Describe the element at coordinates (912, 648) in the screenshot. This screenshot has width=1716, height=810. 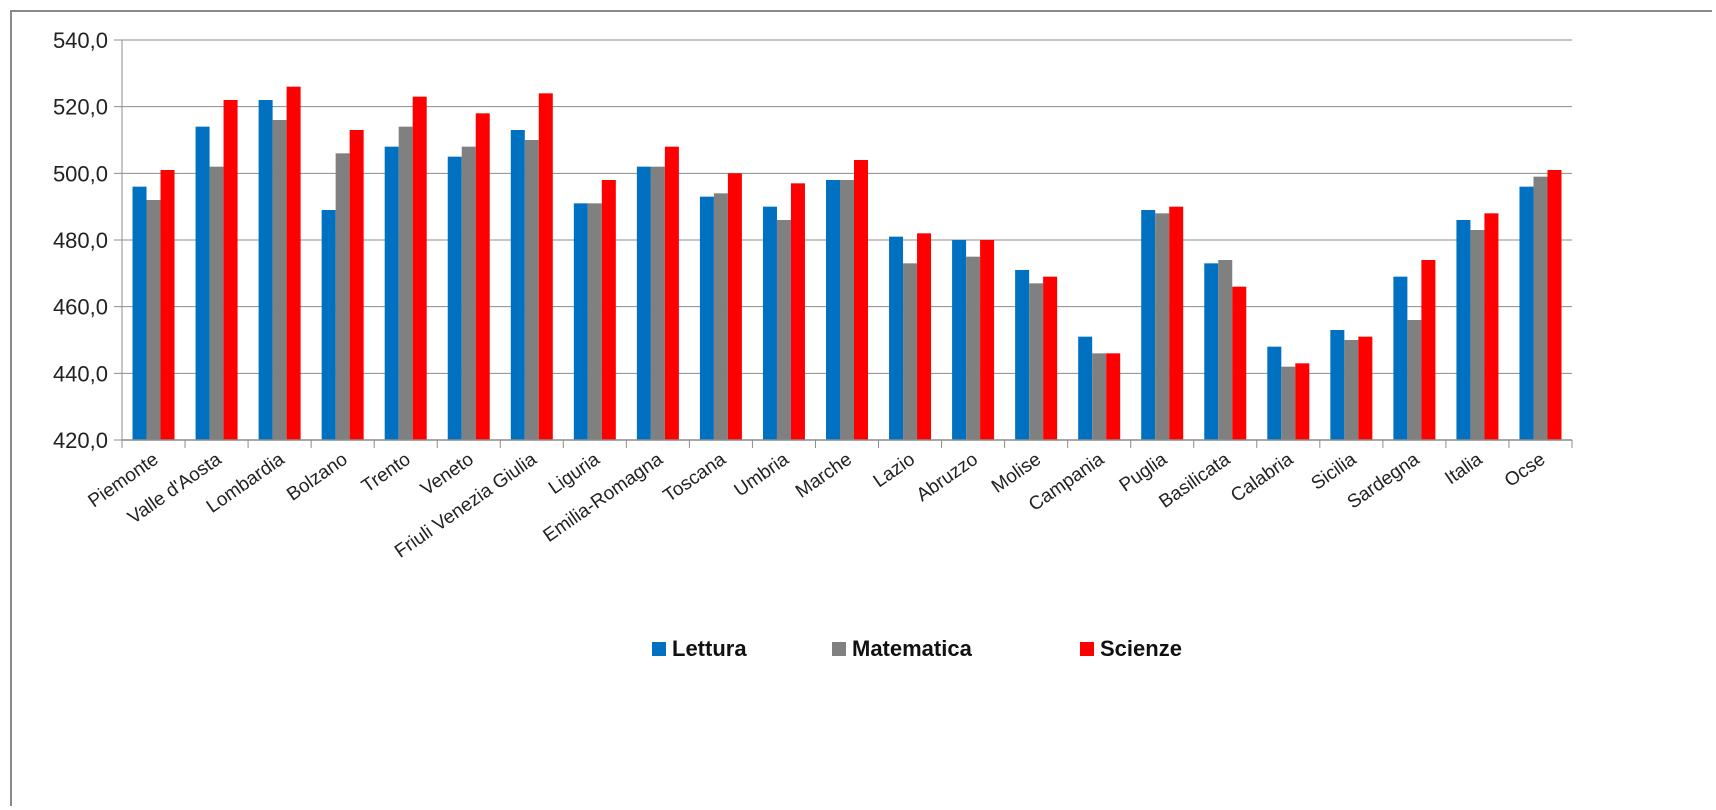
I see `legend-label-matematica: Matematica` at that location.